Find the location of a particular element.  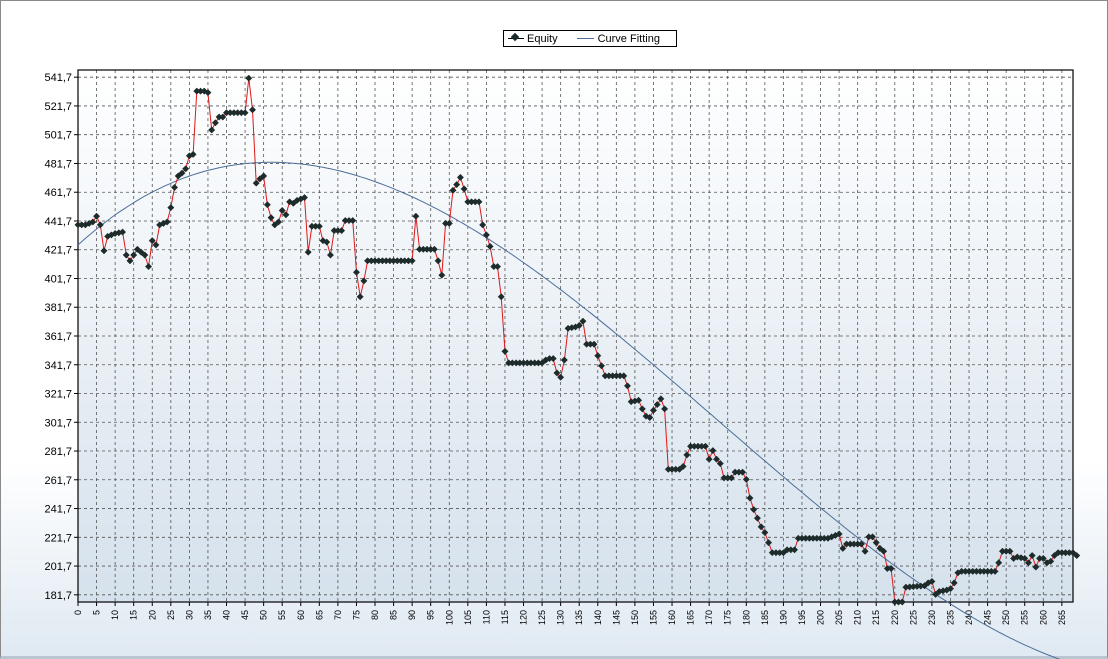

legend-equity-label: Equity is located at coordinates (542, 38).